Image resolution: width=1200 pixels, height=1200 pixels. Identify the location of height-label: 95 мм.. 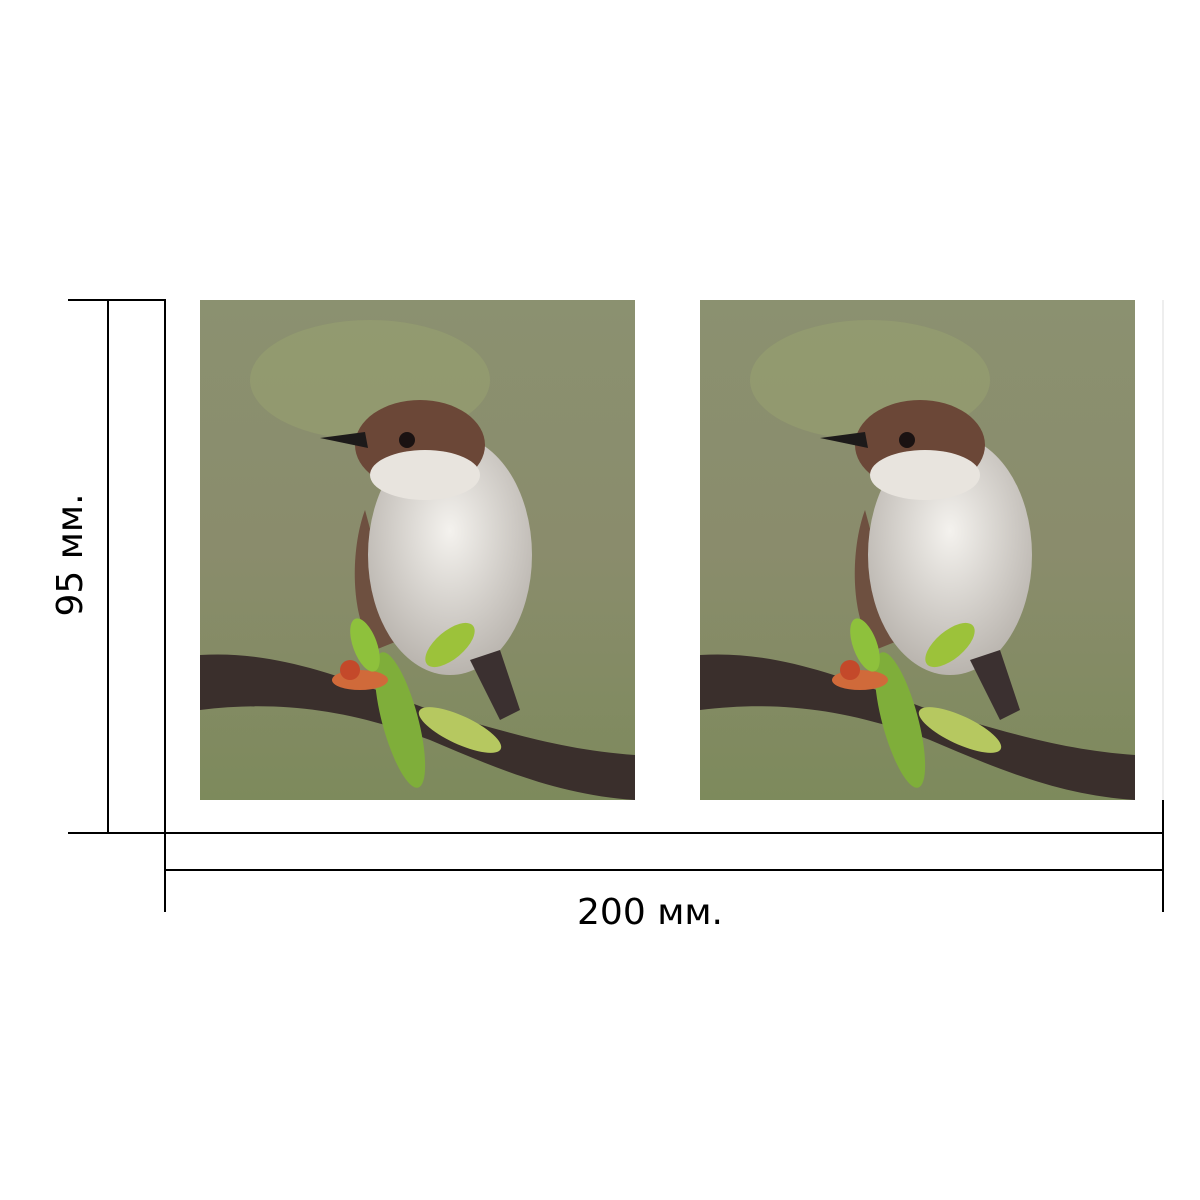
(70, 554).